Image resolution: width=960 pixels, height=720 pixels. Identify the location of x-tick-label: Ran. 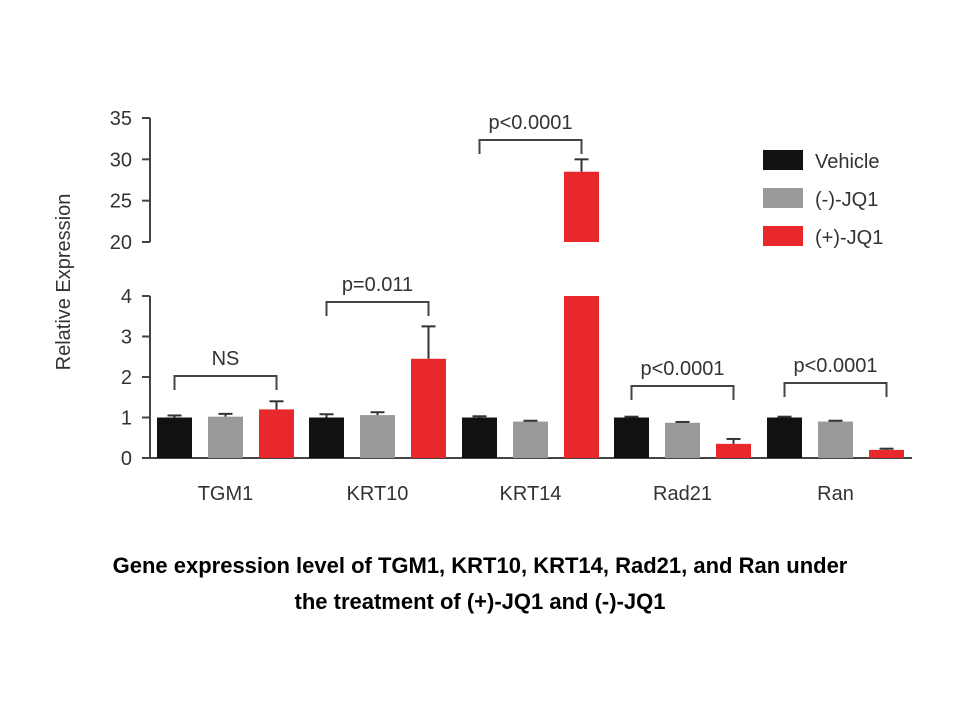
(835, 494).